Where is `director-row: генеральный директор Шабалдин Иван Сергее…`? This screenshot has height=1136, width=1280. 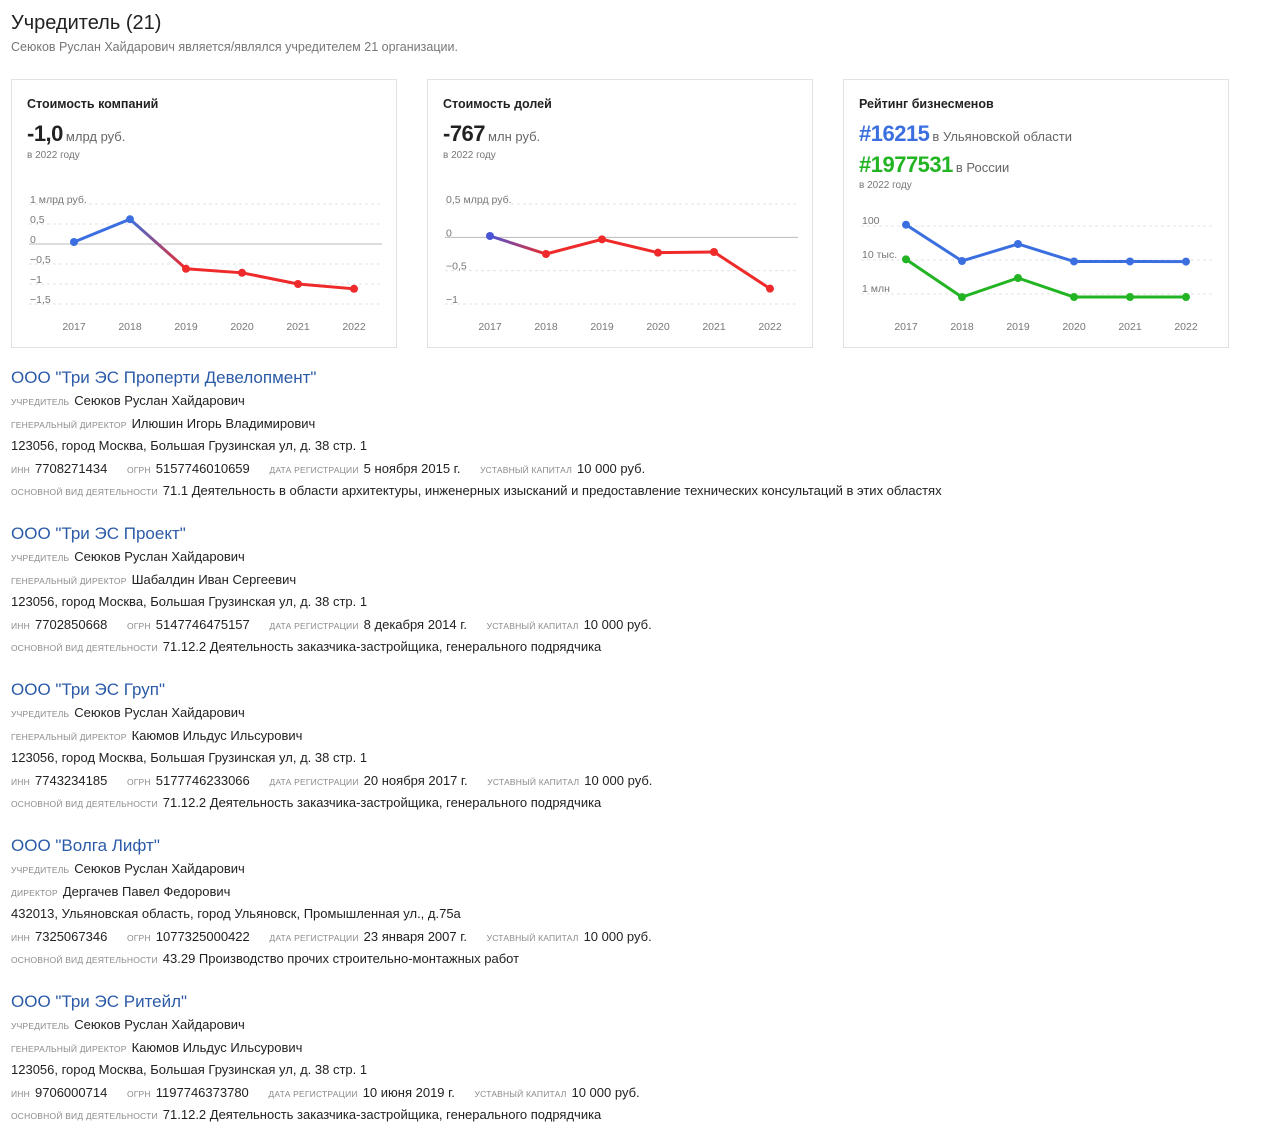 director-row: генеральный директор Шабалдин Иван Сергее… is located at coordinates (636, 582).